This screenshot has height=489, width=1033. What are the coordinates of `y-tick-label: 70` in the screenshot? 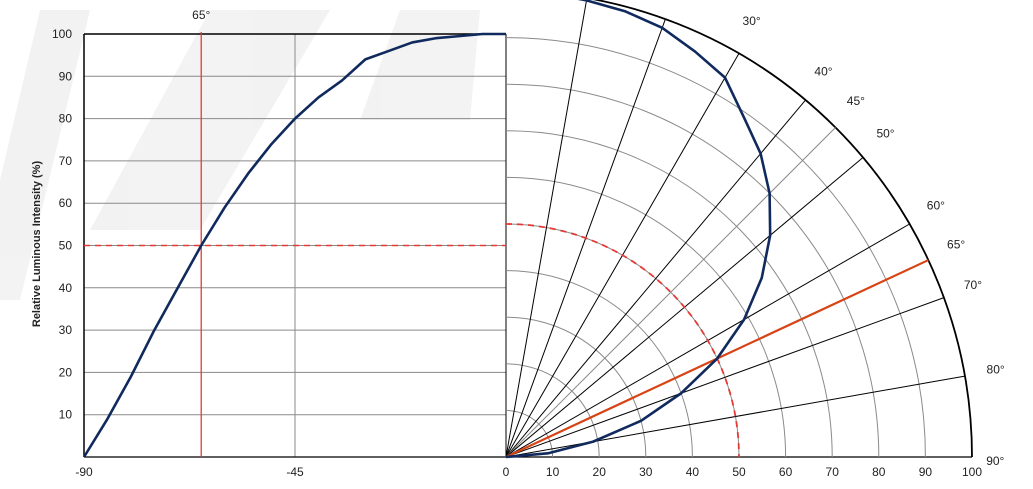 It's located at (66, 161).